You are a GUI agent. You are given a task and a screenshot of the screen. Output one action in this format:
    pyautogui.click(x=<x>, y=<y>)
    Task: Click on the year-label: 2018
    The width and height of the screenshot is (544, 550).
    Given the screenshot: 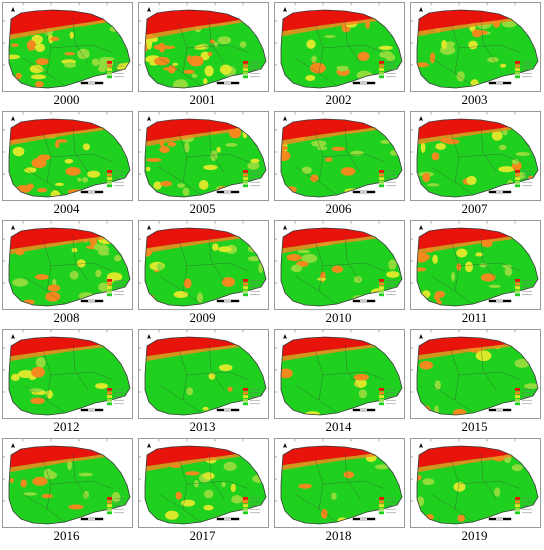 What is the action you would take?
    pyautogui.click(x=338, y=535)
    